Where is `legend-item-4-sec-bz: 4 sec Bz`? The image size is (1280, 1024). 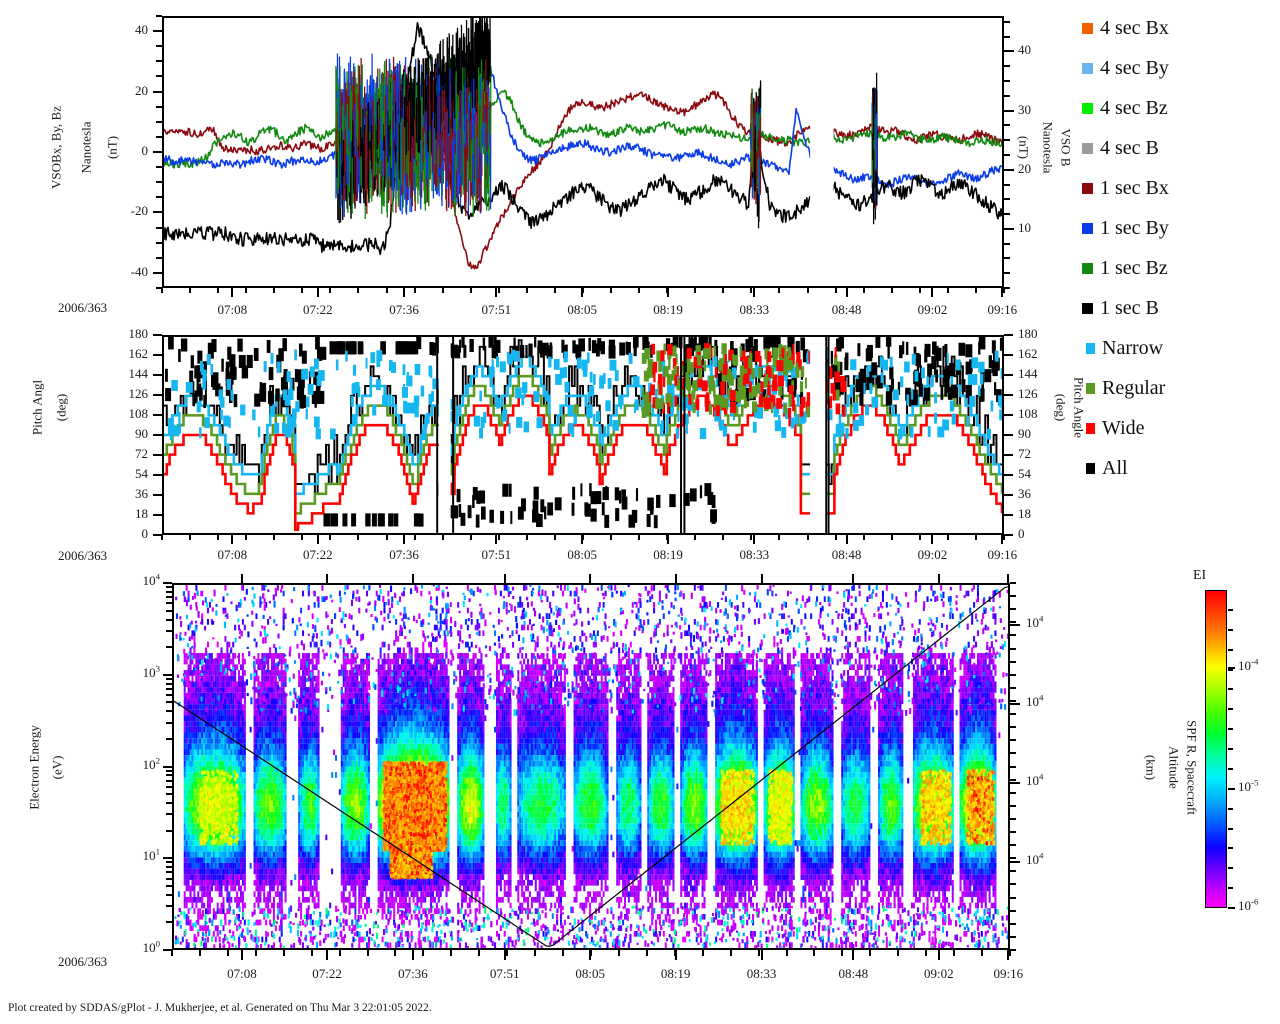 legend-item-4-sec-bz: 4 sec Bz is located at coordinates (1177, 108).